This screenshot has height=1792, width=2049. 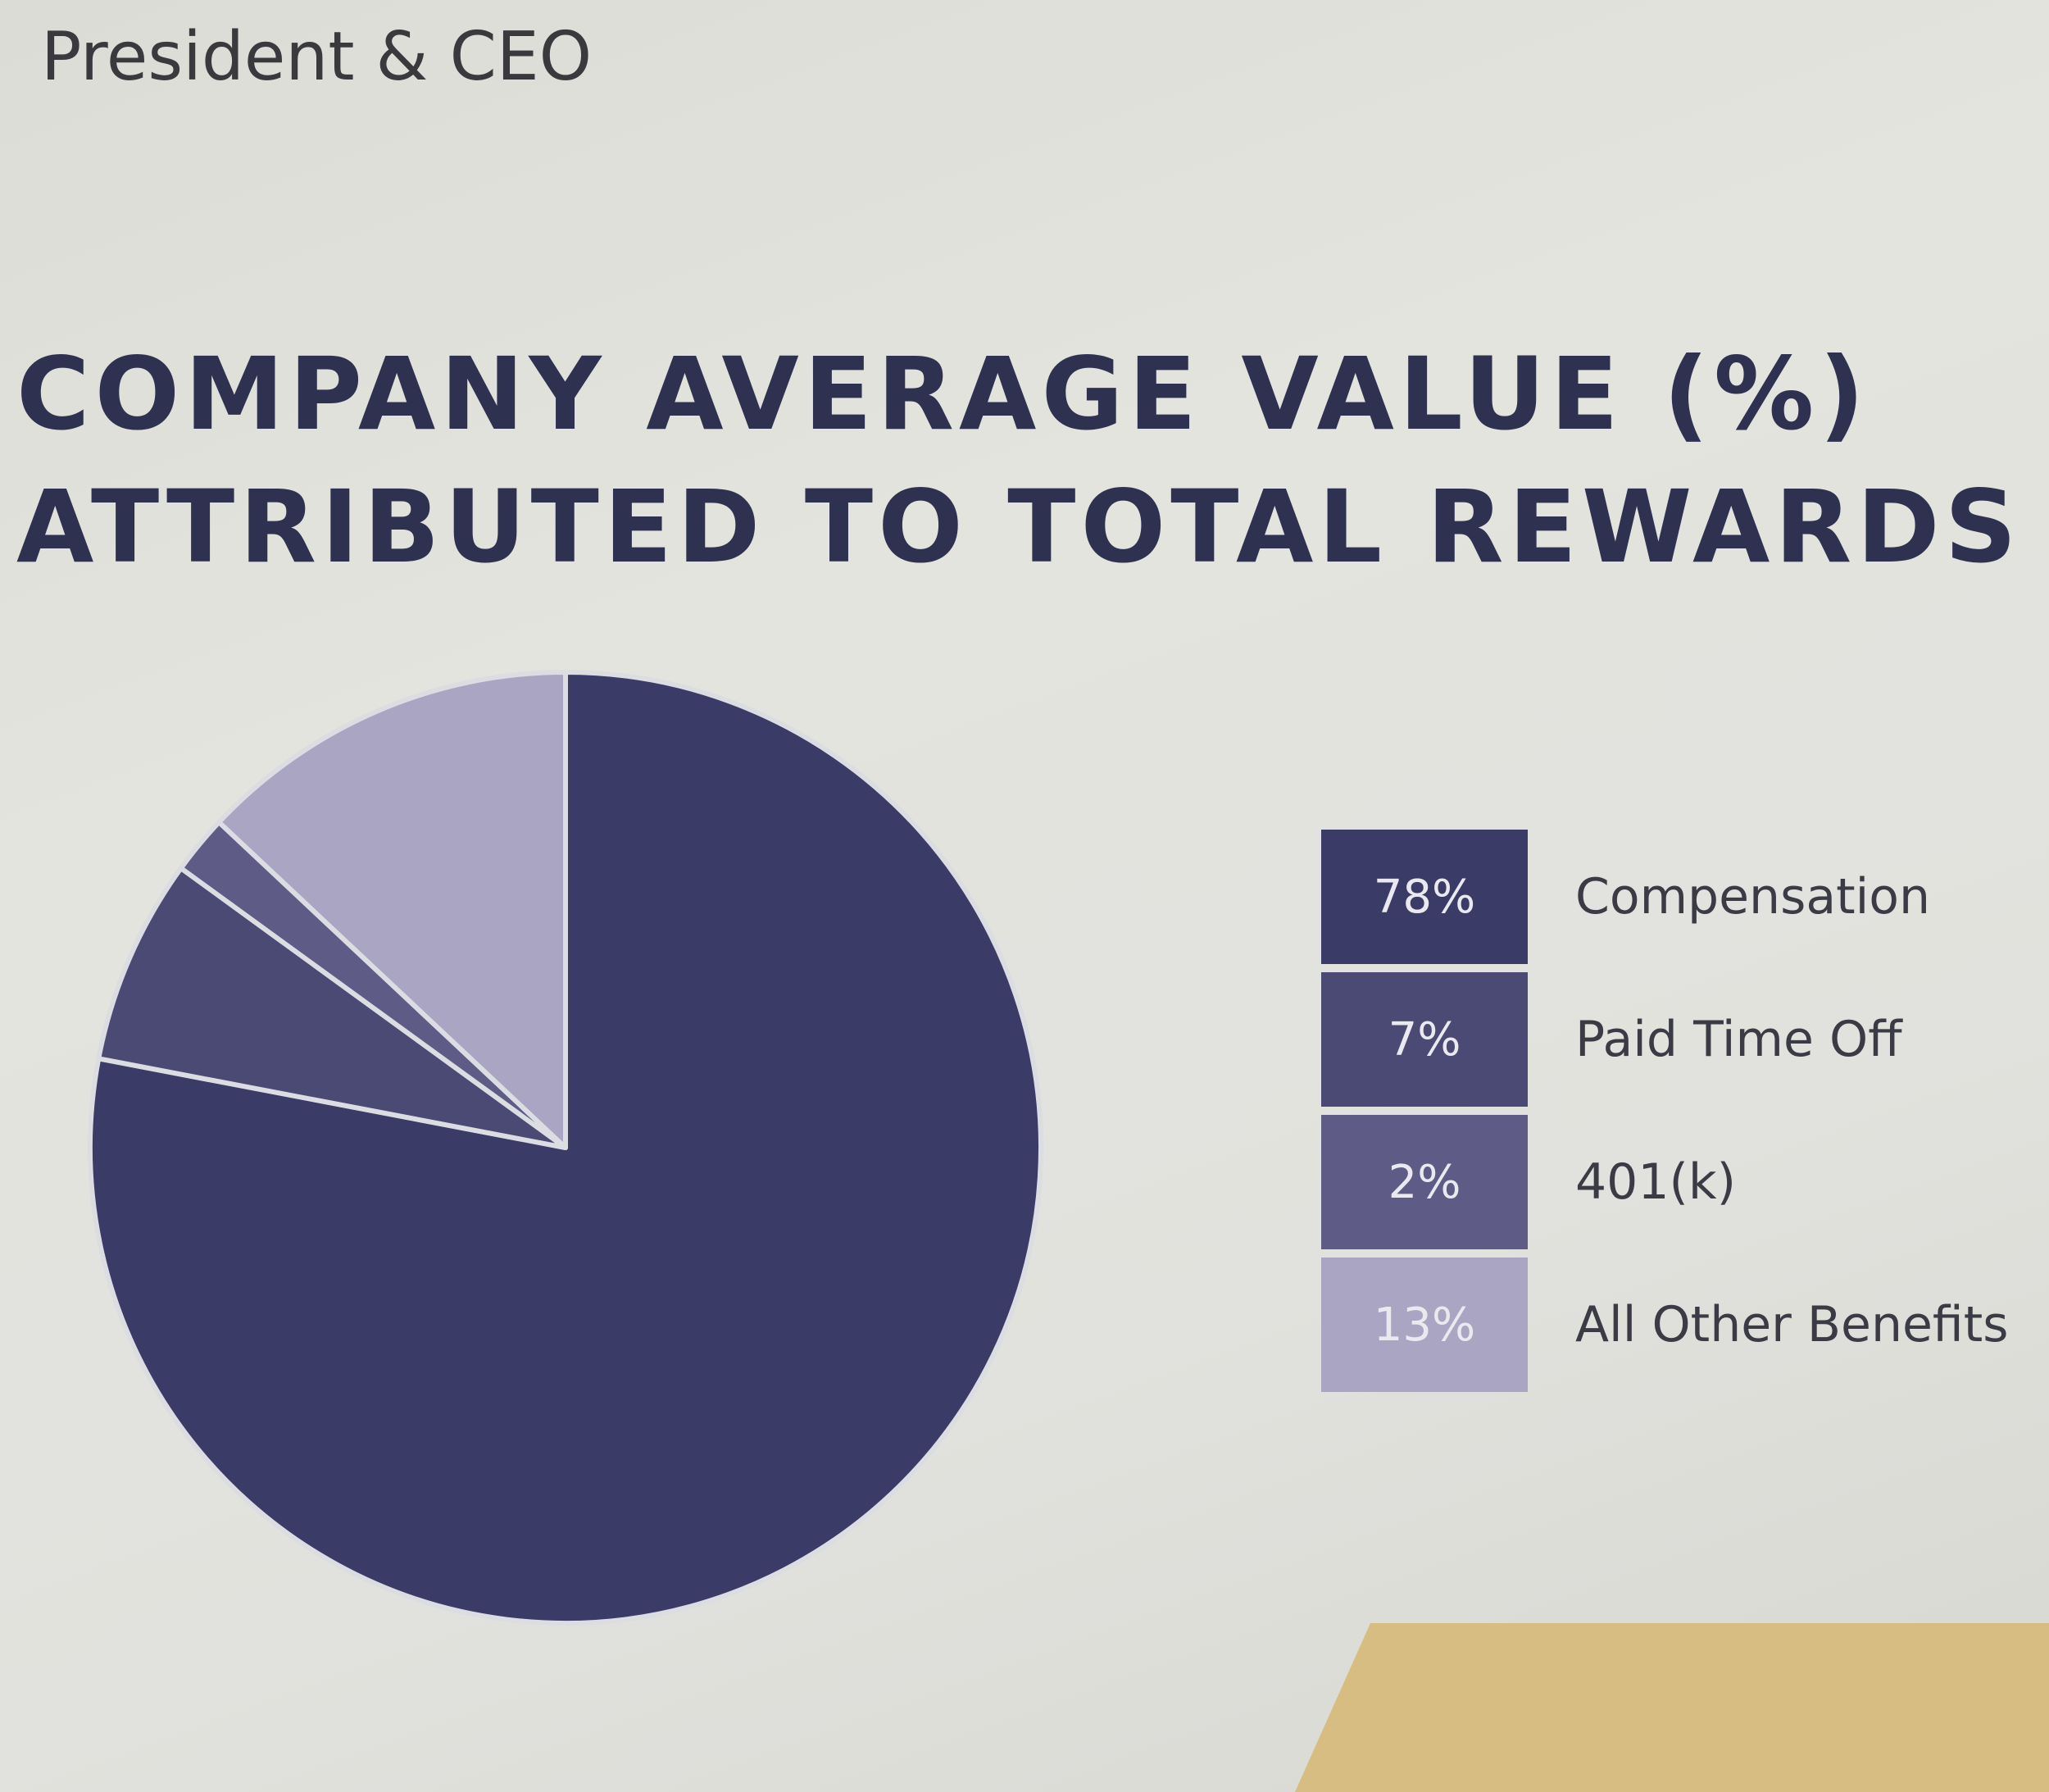 What do you see at coordinates (1424, 1325) in the screenshot?
I see `legend-swatch-all-other-benefits: 13%` at bounding box center [1424, 1325].